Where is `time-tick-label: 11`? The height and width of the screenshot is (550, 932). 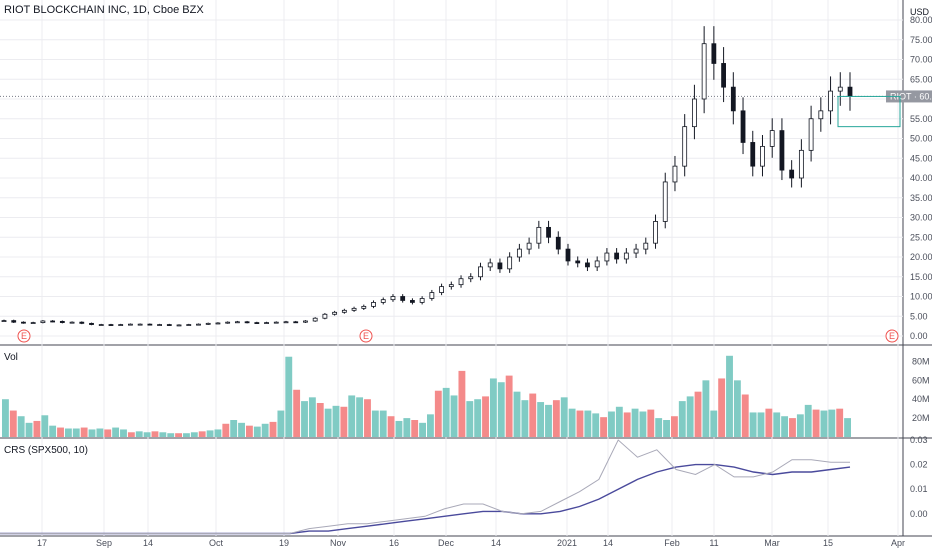 time-tick-label: 11 is located at coordinates (713, 543).